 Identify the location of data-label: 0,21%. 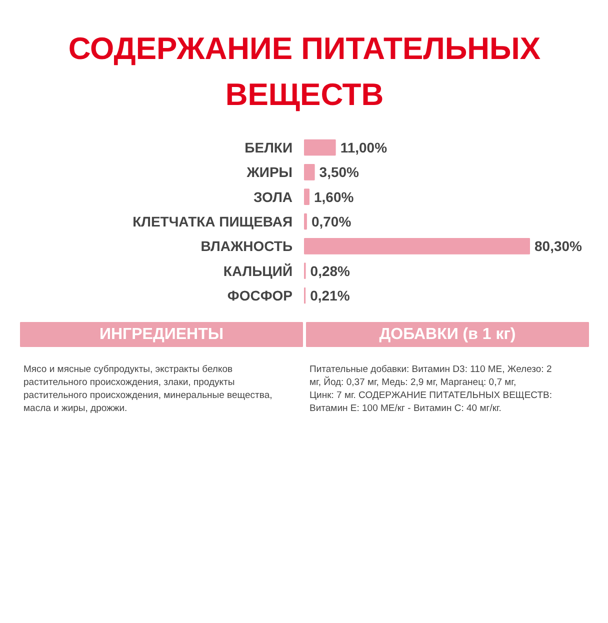
(330, 296).